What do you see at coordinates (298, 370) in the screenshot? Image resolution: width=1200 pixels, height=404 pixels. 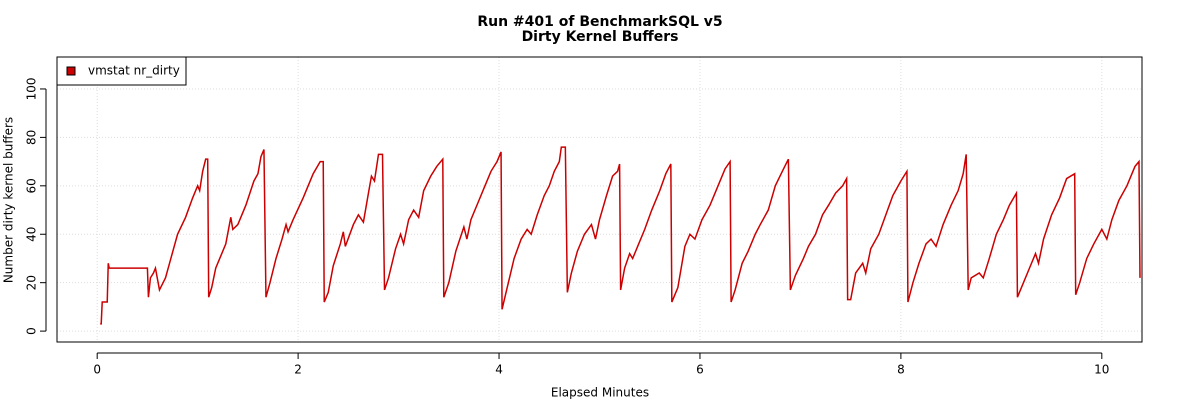 I see `x-tick-label: 2` at bounding box center [298, 370].